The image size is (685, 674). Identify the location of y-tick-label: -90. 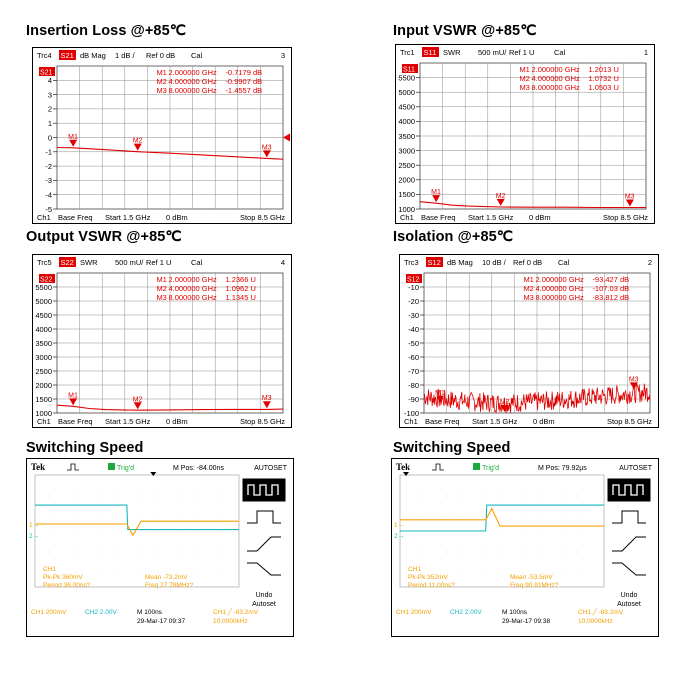
(413, 399).